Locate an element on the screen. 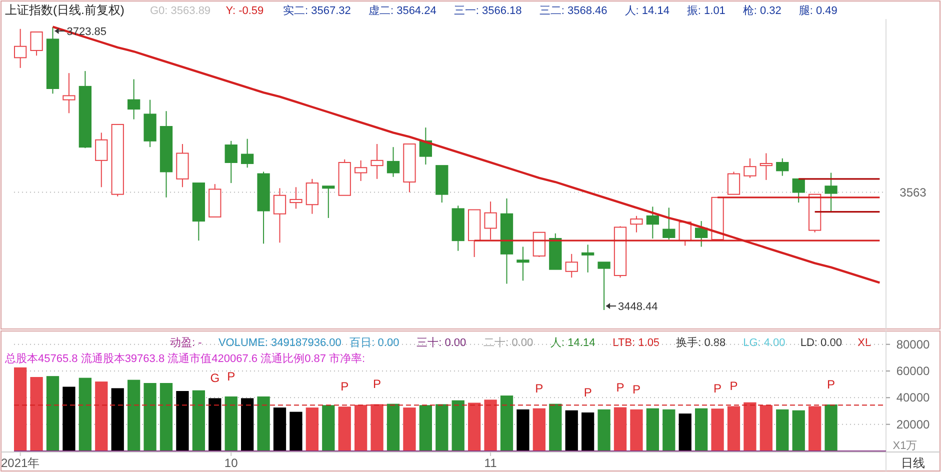 Image resolution: width=941 pixels, height=472 pixels. annotation: 百日: 0.00 is located at coordinates (375, 343).